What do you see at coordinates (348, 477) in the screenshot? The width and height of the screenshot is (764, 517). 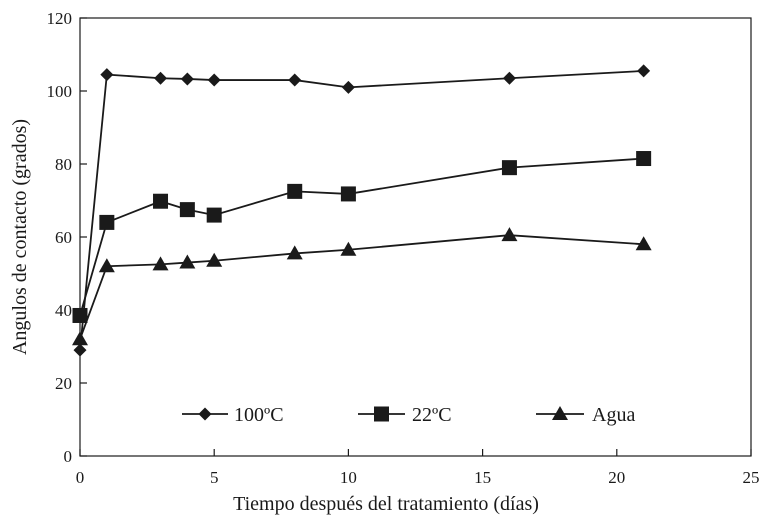 I see `x-tick-label: 10` at bounding box center [348, 477].